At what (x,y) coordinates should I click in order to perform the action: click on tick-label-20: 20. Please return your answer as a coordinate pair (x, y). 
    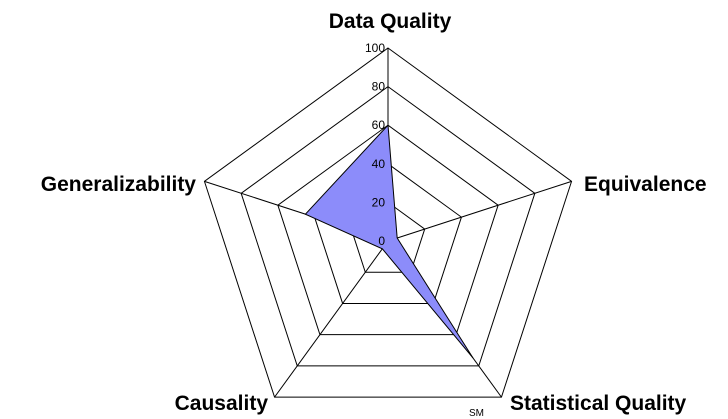
    Looking at the image, I should click on (379, 202).